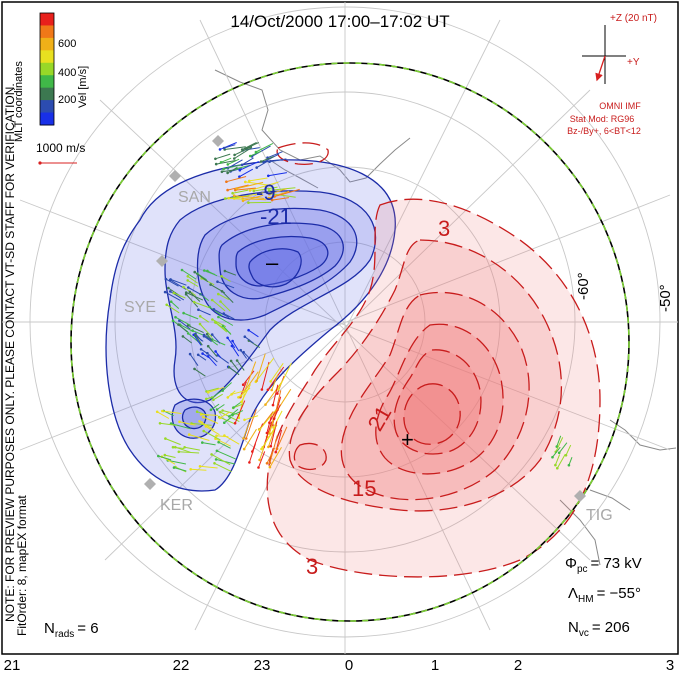 The height and width of the screenshot is (674, 680). What do you see at coordinates (604, 595) in the screenshot?
I see `hmb-latitude: ΛHM = −55°` at bounding box center [604, 595].